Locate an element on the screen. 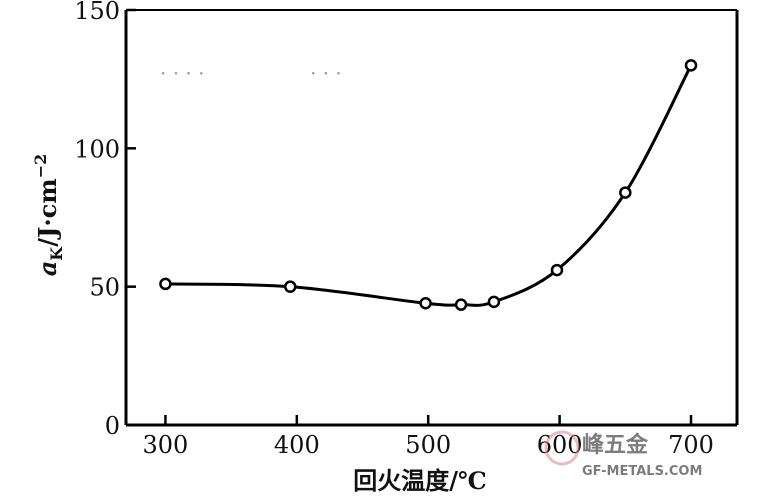 This screenshot has height=496, width=761. watermark-globe-icon is located at coordinates (562, 448).